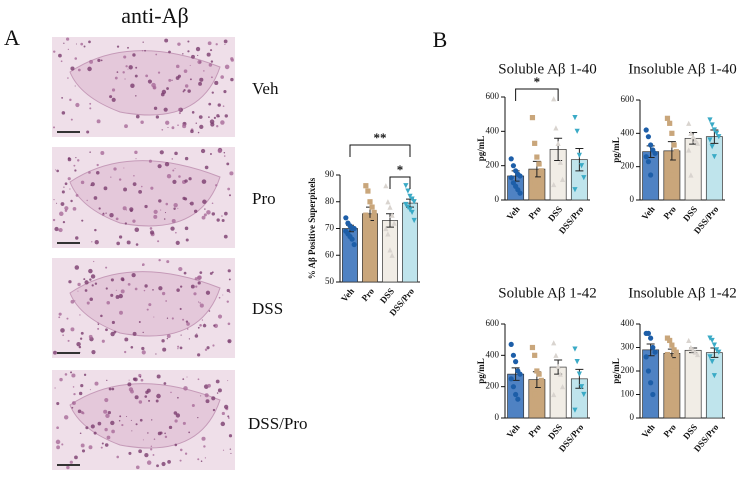 The height and width of the screenshot is (478, 749). Describe the element at coordinates (493, 354) in the screenshot. I see `y-tick-label: 400` at that location.